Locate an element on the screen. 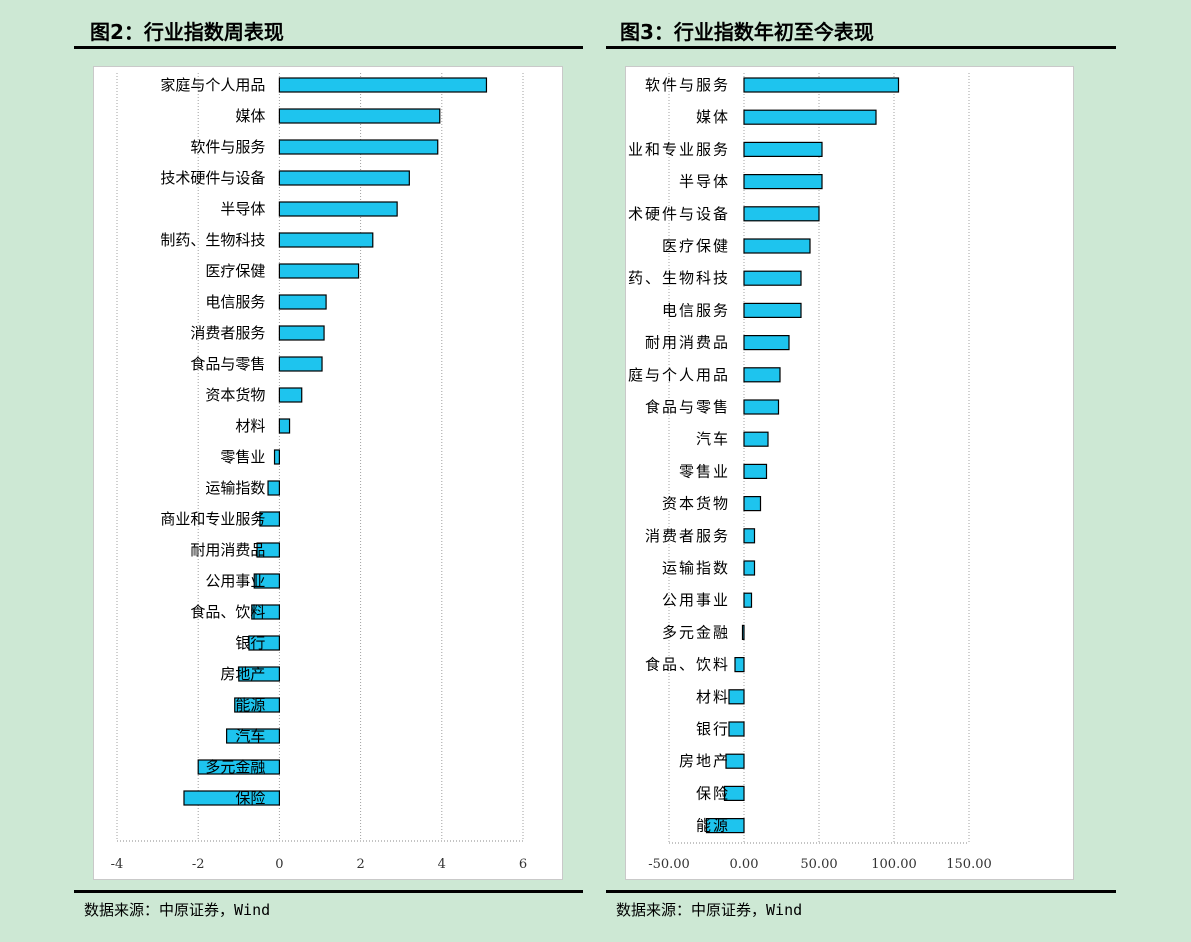 Image resolution: width=1191 pixels, height=942 pixels. x-tick-label: 2 is located at coordinates (360, 864).